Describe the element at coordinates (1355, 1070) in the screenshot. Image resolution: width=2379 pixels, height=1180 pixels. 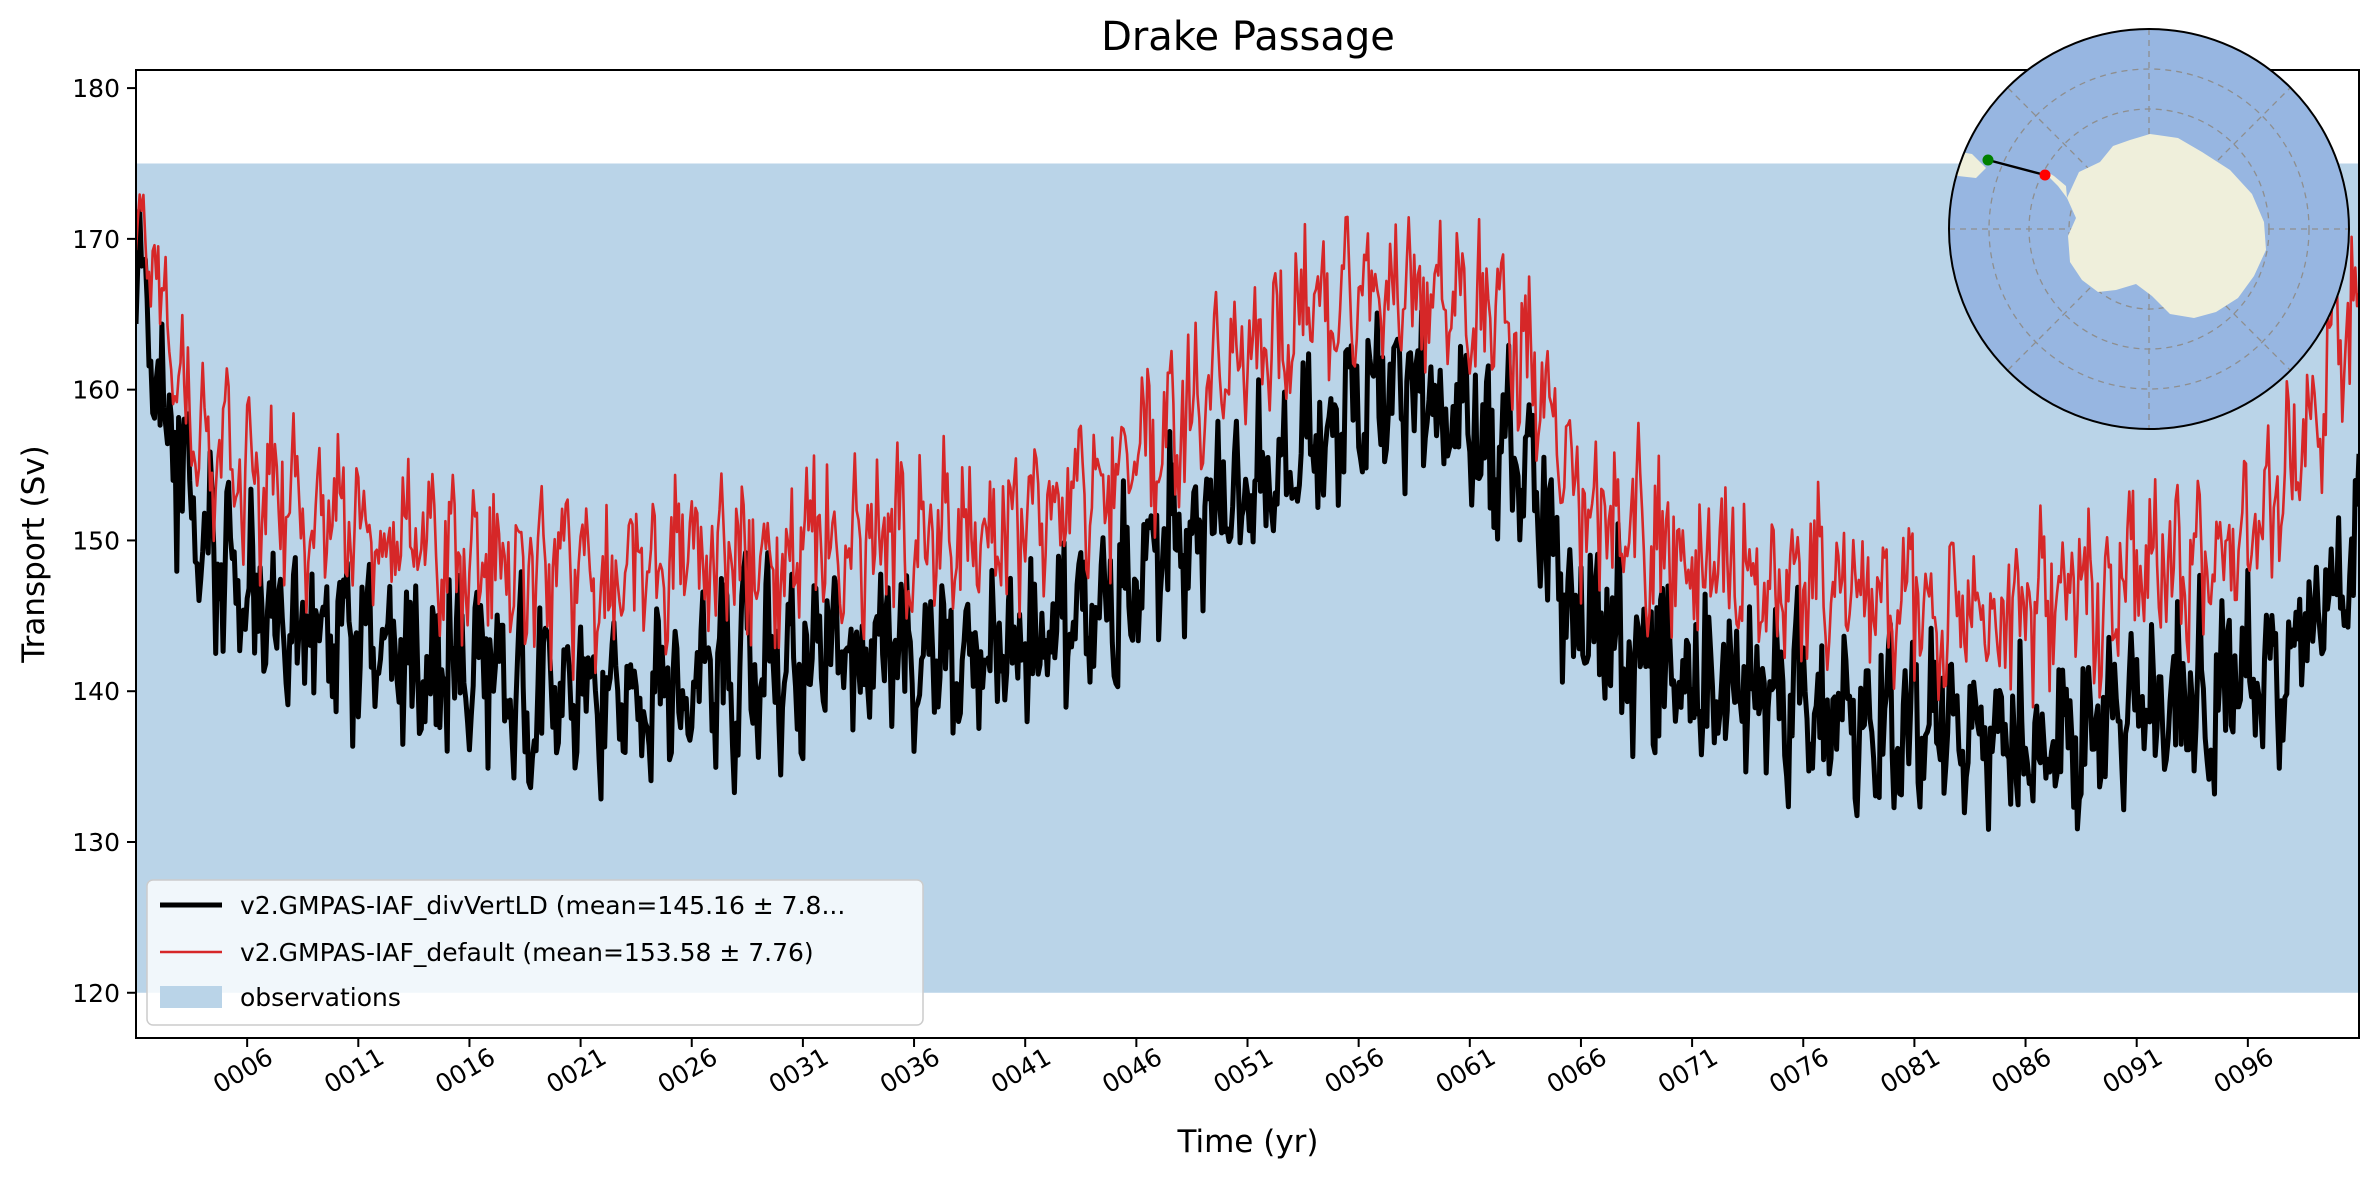
I see `x-tick-label: 0056` at that location.